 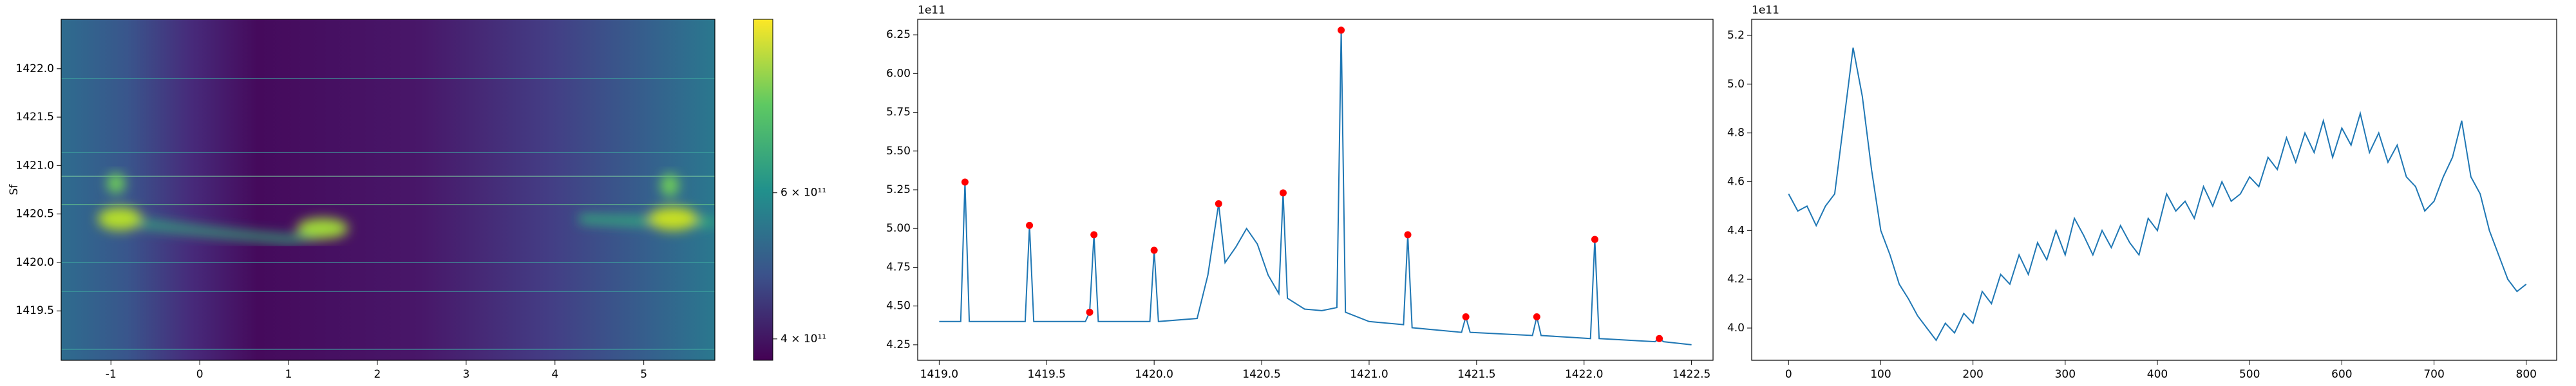 What do you see at coordinates (2249, 374) in the screenshot?
I see `x-tick-label: 500` at bounding box center [2249, 374].